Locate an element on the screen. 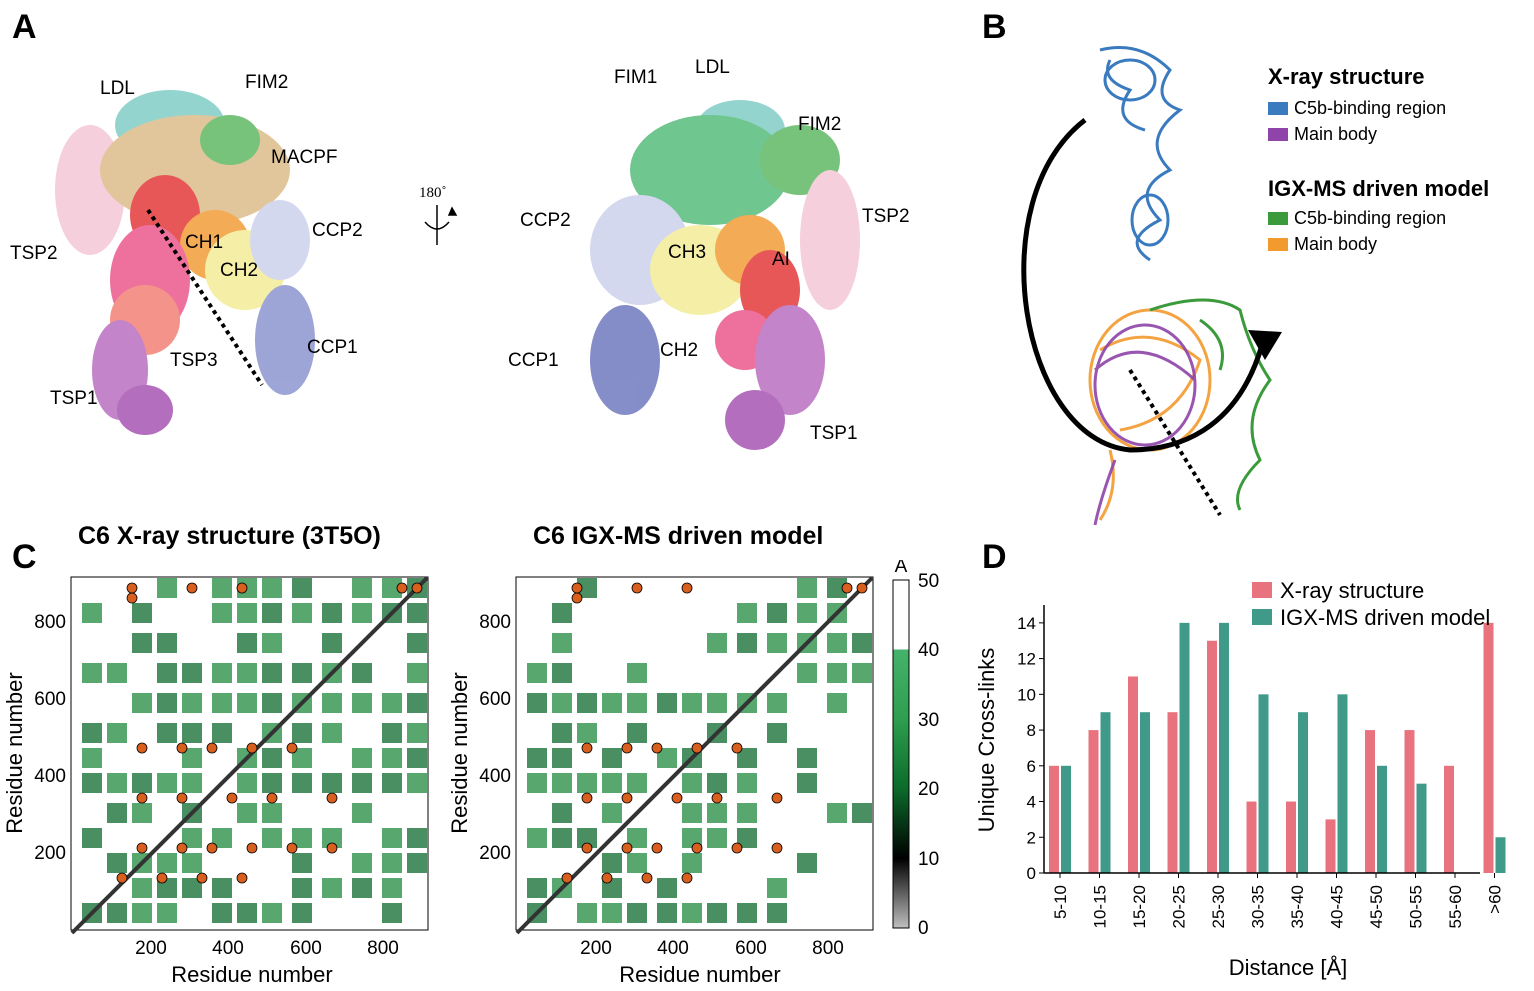 This screenshot has width=1534, height=991. right-xtick-200: 200 is located at coordinates (596, 948).